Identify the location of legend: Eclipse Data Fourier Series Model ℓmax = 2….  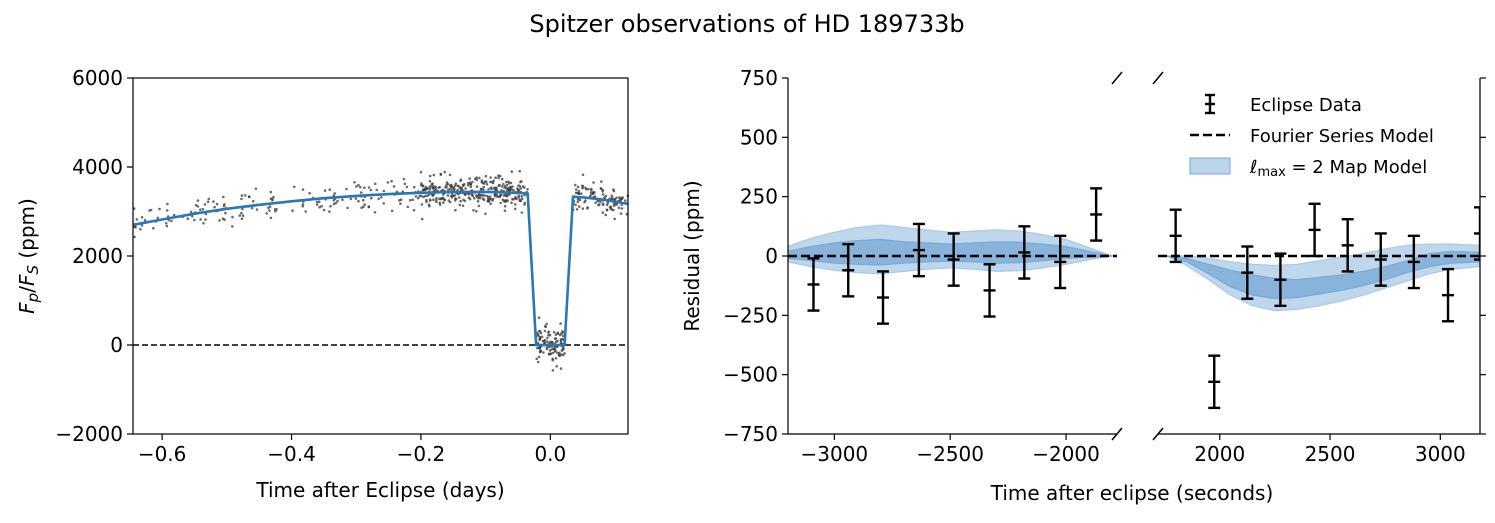
(1311, 136).